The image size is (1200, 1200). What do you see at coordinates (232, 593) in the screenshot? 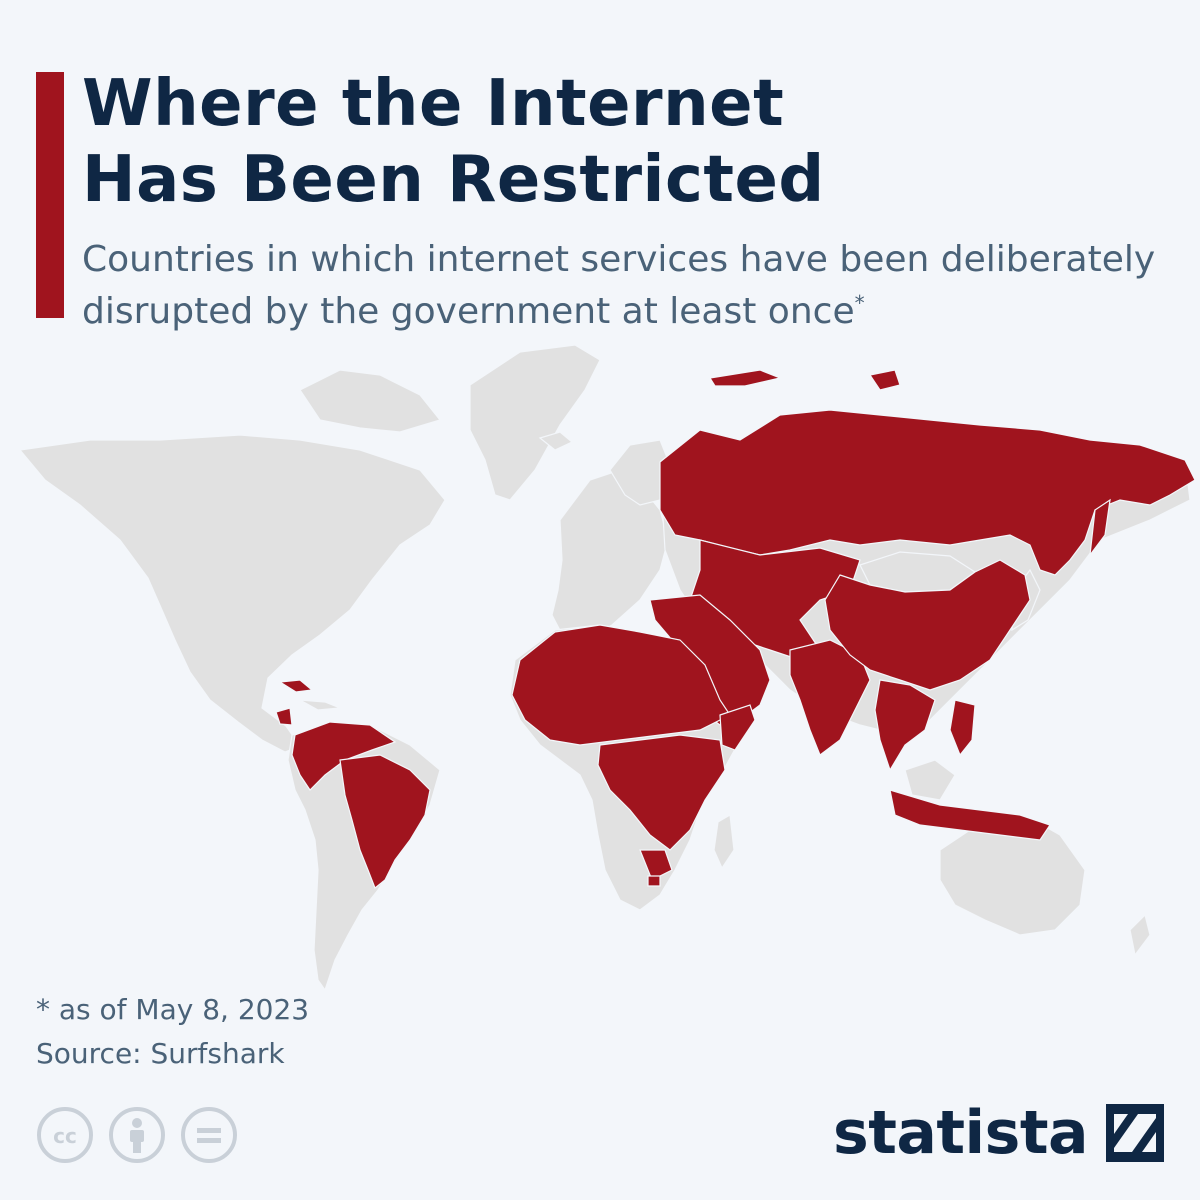
I see `land-north-america` at bounding box center [232, 593].